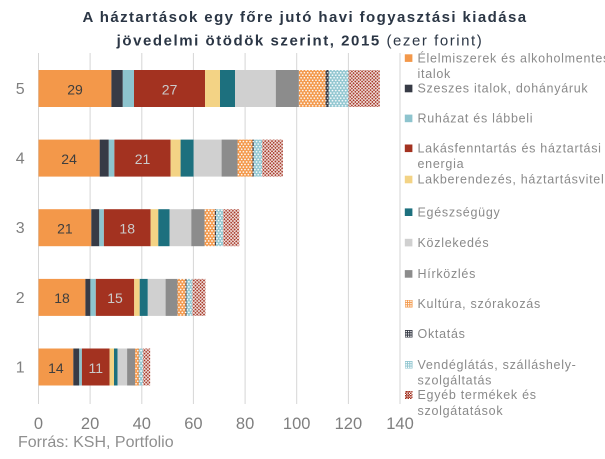 This screenshot has width=605, height=459. Describe the element at coordinates (20, 89) in the screenshot. I see `svg-text: 5` at that location.